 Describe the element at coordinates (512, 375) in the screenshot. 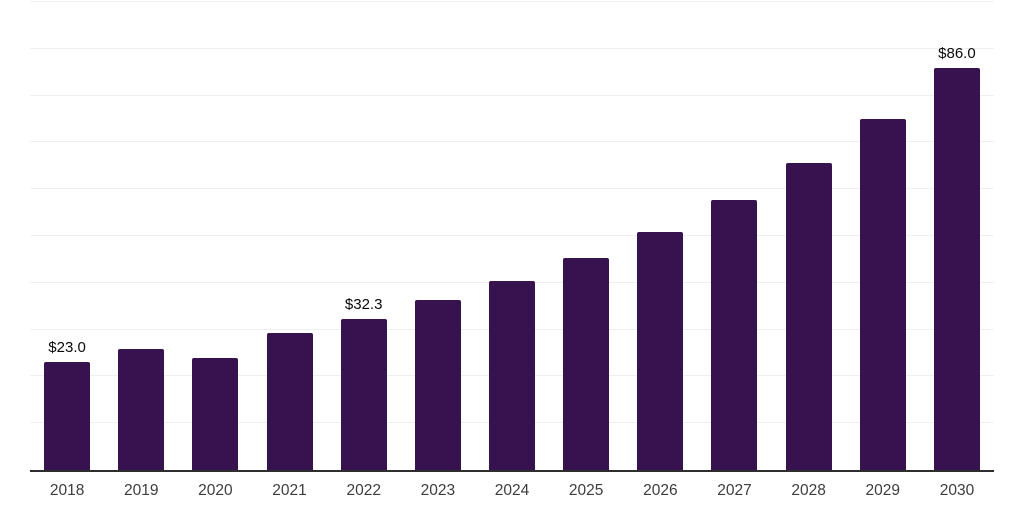

I see `bar-2024` at that location.